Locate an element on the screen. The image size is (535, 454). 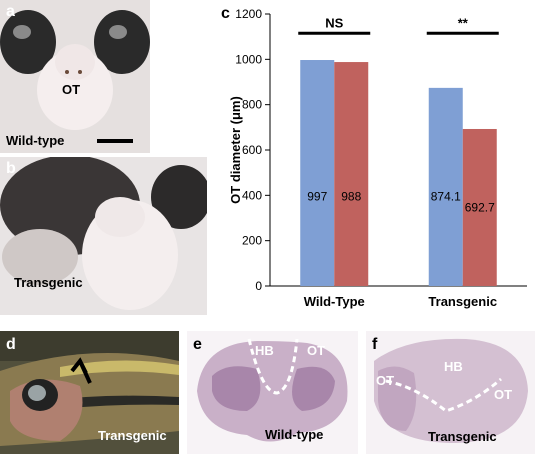
y-tick-label: 800 is located at coordinates (252, 105).